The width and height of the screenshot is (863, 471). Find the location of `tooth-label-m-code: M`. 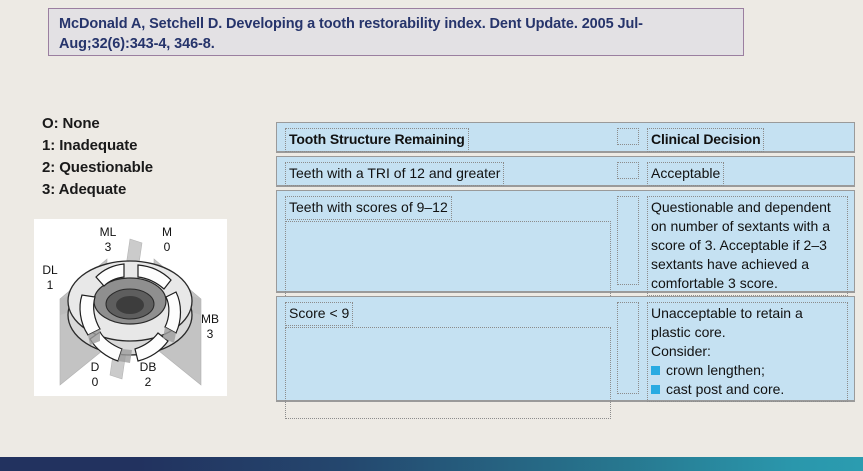

tooth-label-m-code: M is located at coordinates (167, 232).